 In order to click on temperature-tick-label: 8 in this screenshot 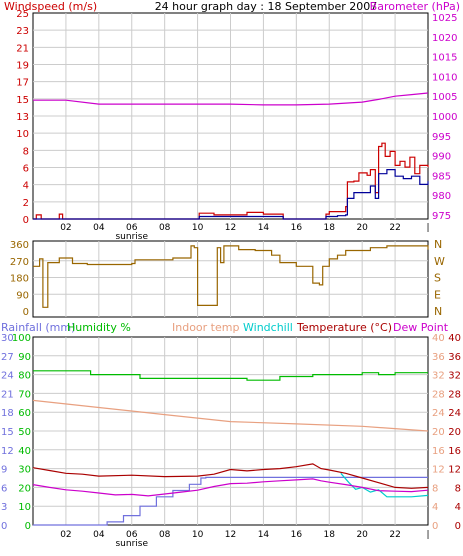, I will do `click(458, 488)`.